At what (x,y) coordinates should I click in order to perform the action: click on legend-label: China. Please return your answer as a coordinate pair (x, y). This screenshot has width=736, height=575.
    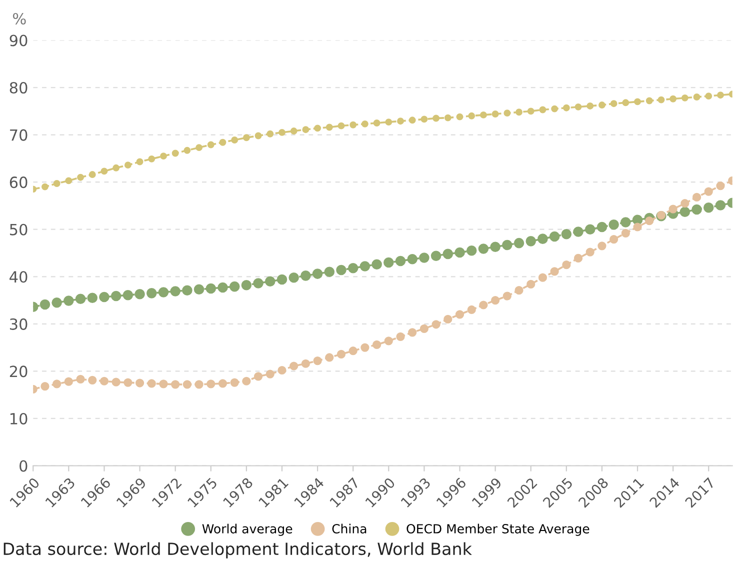
    Looking at the image, I should click on (349, 529).